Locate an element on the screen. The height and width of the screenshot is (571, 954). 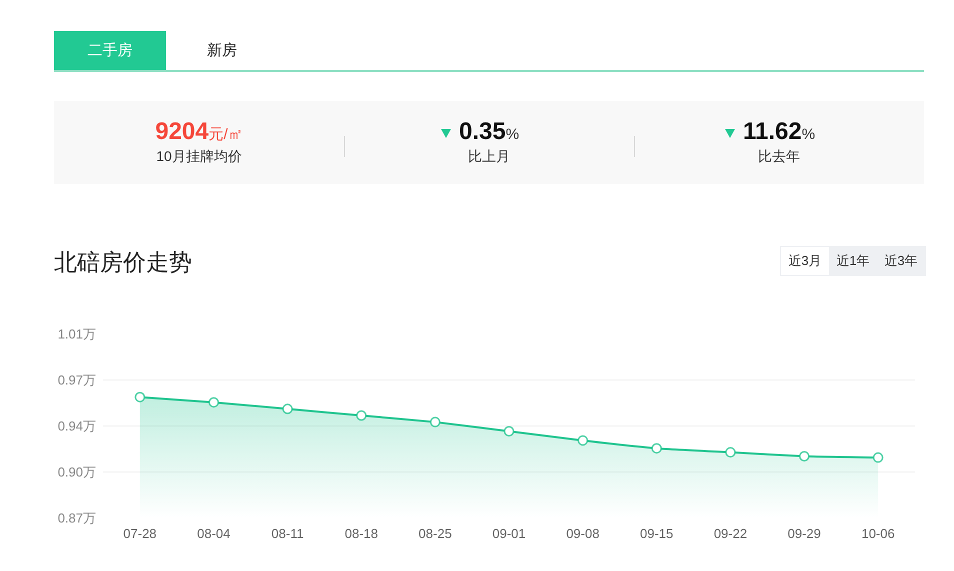
x-tick-label: 08-11 is located at coordinates (287, 533).